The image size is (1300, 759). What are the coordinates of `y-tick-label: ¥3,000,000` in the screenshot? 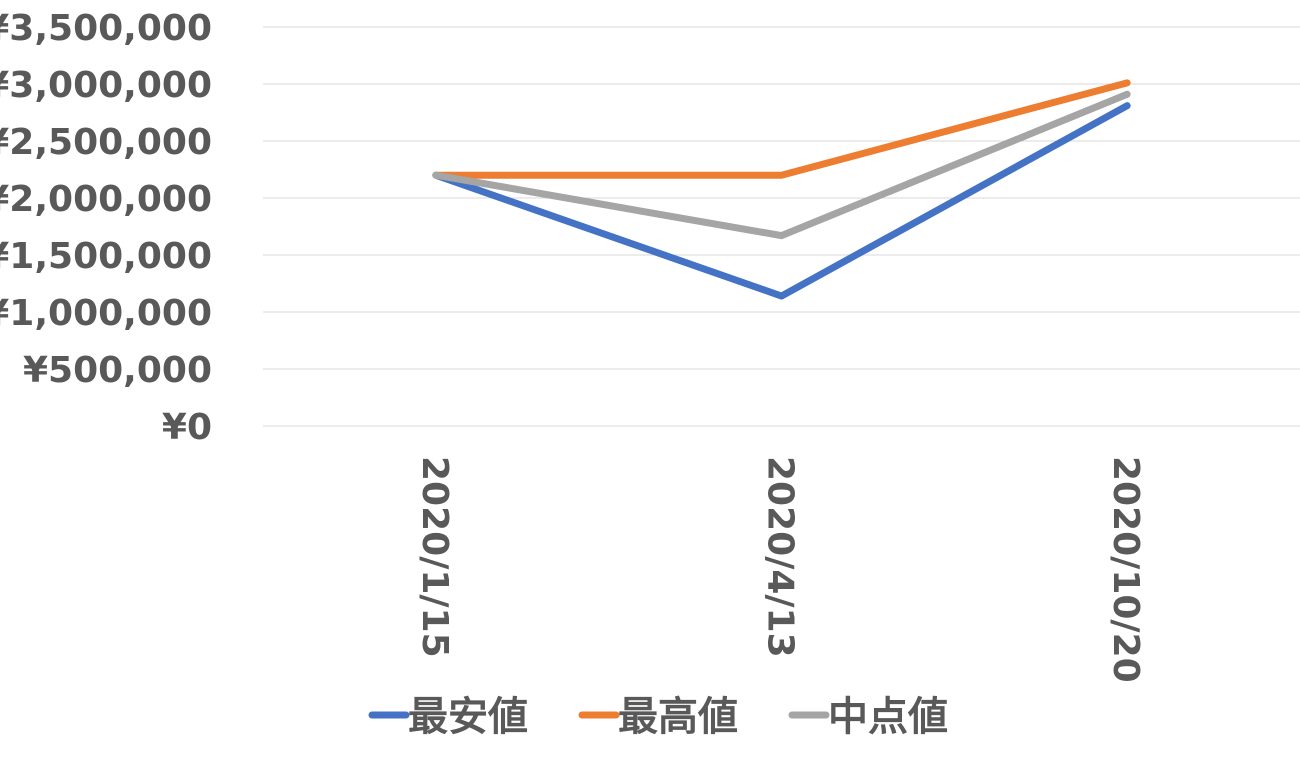 It's located at (106, 85).